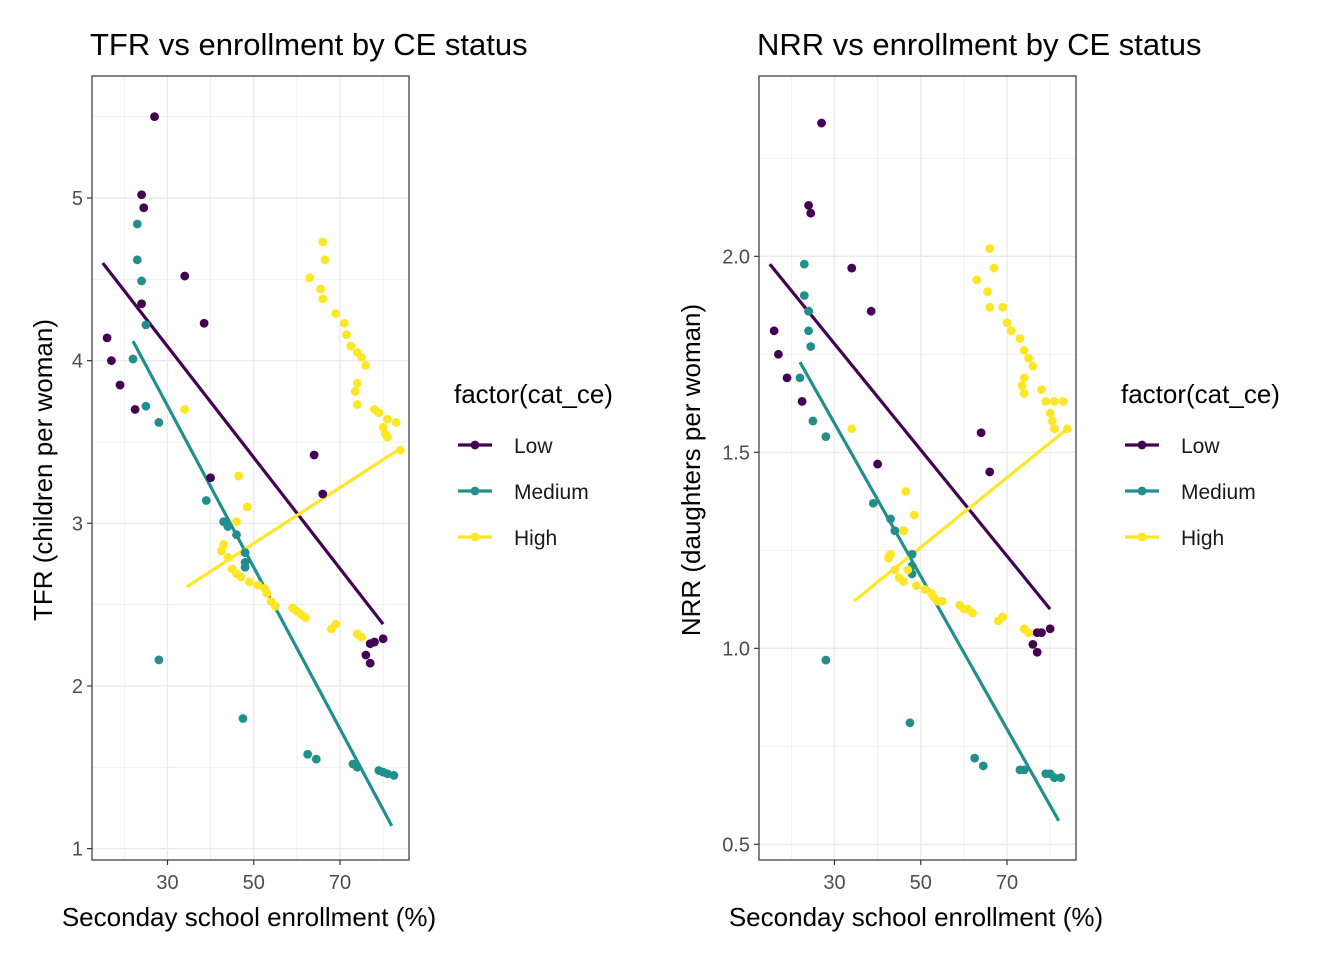 Image resolution: width=1344 pixels, height=960 pixels. What do you see at coordinates (834, 883) in the screenshot?
I see `nrr-x-tick-label: 30` at bounding box center [834, 883].